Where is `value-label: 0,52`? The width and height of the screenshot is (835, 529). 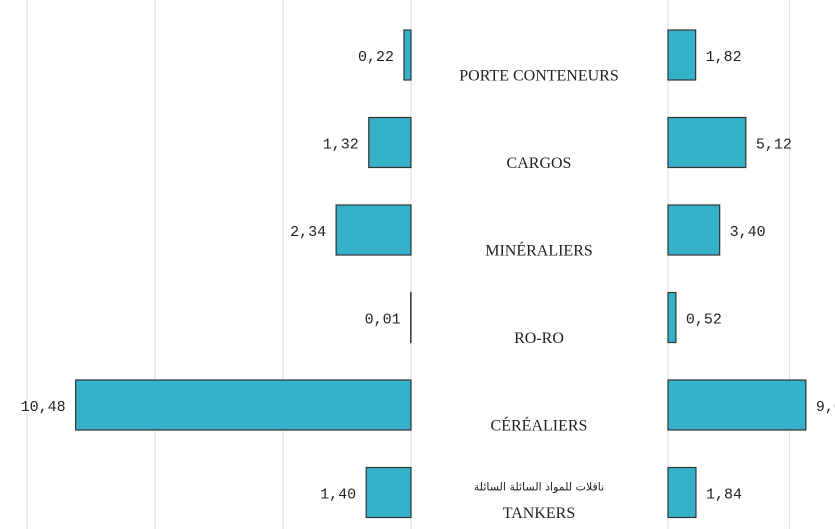 value-label: 0,52 is located at coordinates (704, 319).